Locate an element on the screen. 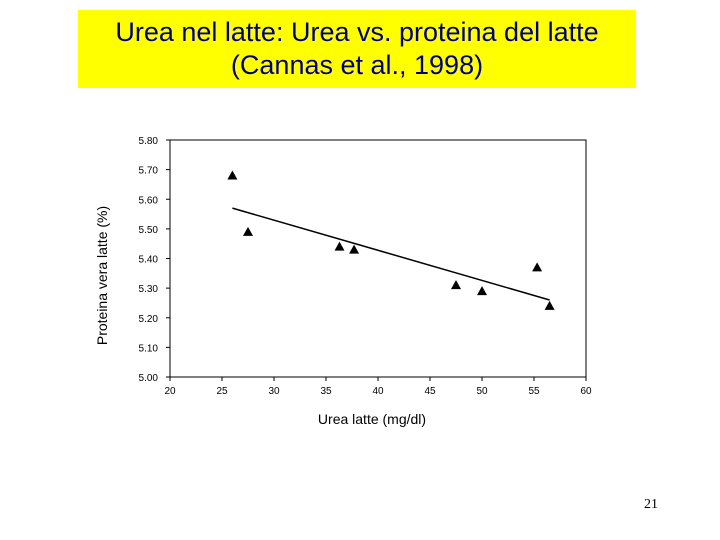  y-tick-label: 5.60 is located at coordinates (149, 200).